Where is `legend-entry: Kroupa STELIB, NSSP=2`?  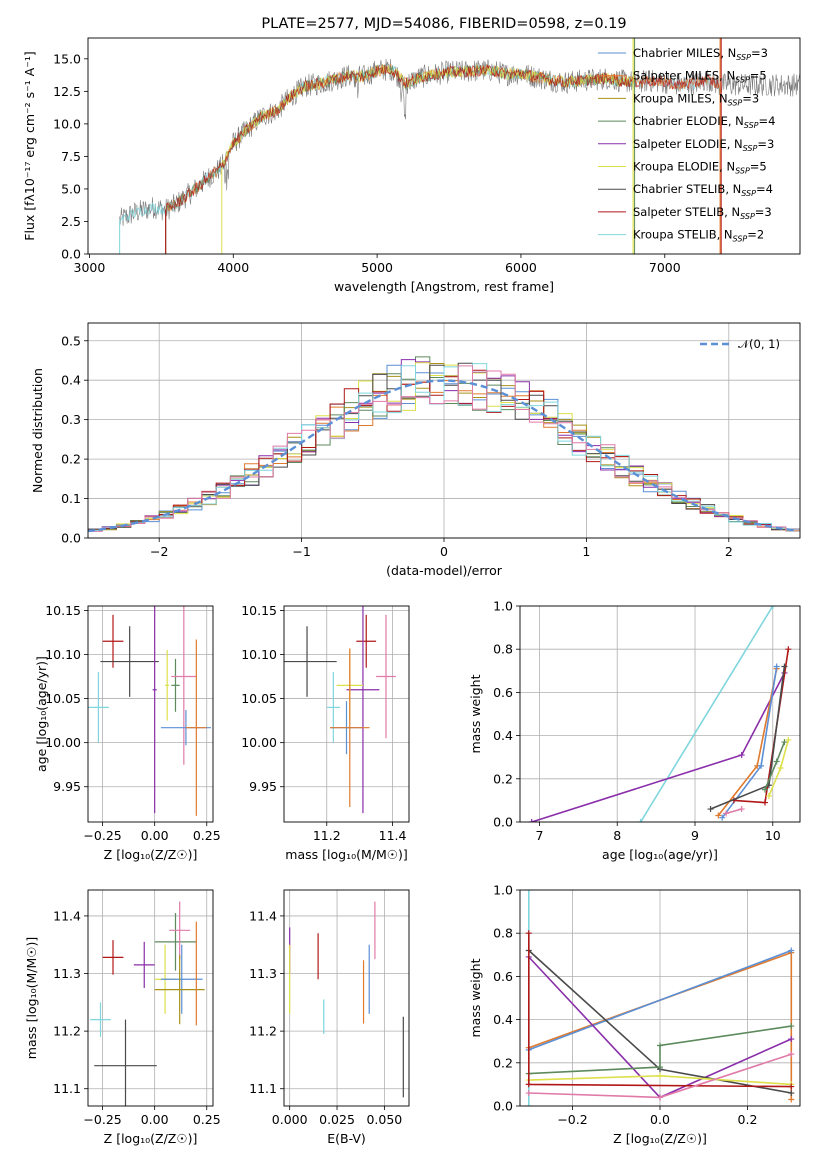 legend-entry: Kroupa STELIB, NSSP=2 is located at coordinates (698, 236).